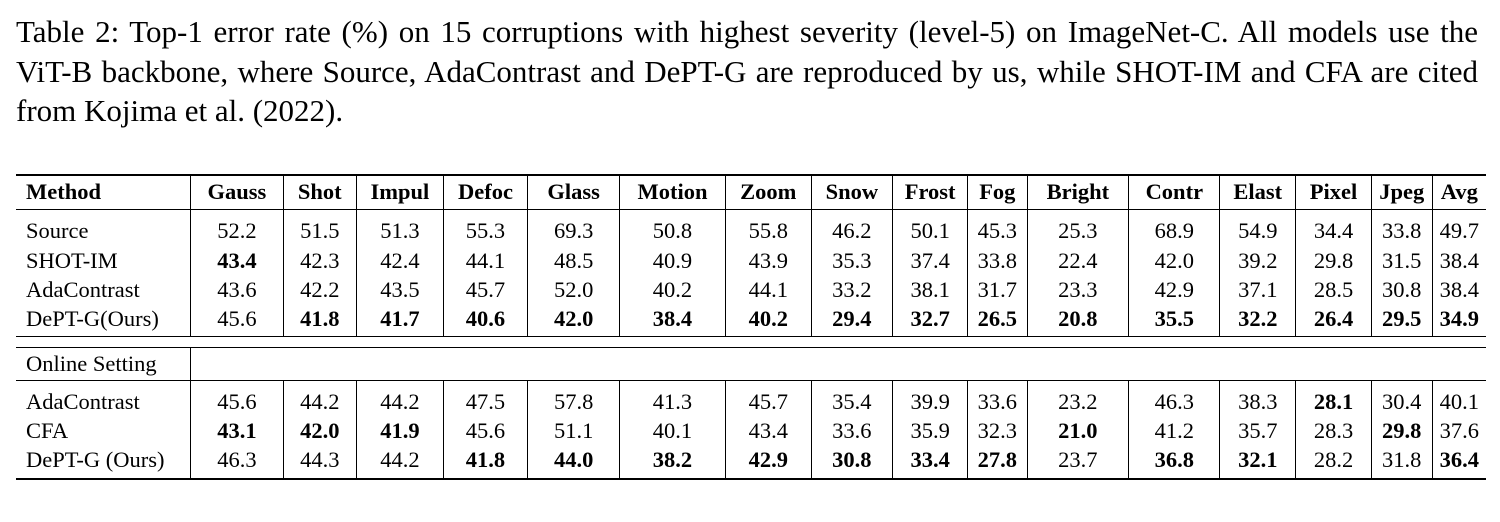 The height and width of the screenshot is (522, 1500). What do you see at coordinates (236, 192) in the screenshot?
I see `column-header-gauss: Gauss` at bounding box center [236, 192].